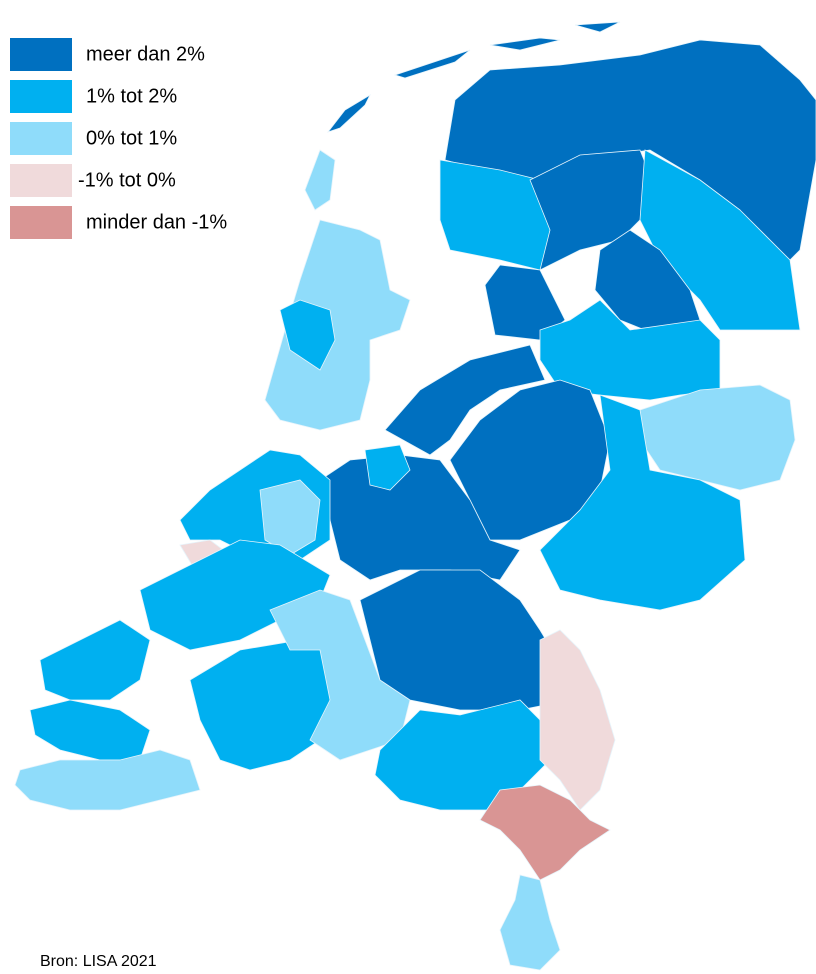 This screenshot has width=816, height=974. Describe the element at coordinates (127, 180) in the screenshot. I see `legend-label: -1% tot 0%` at that location.